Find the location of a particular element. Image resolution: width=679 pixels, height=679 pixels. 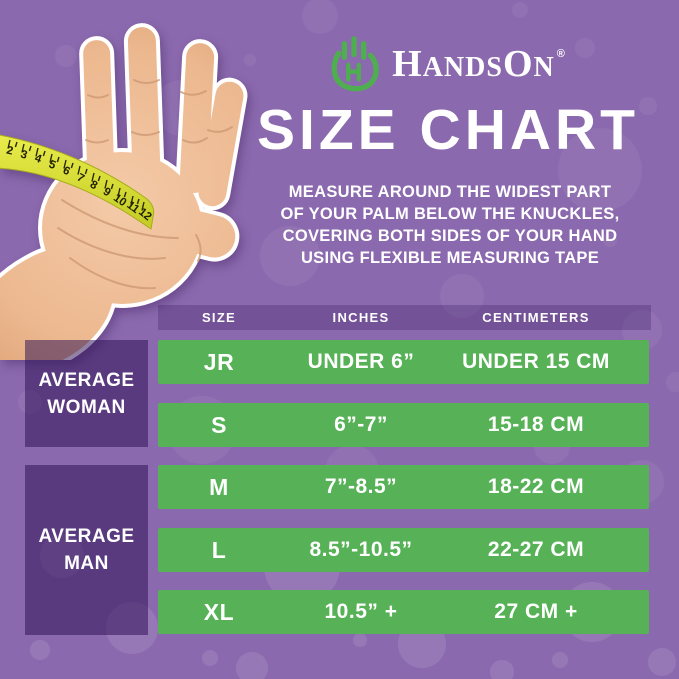

tape-number: 4 is located at coordinates (38, 159).